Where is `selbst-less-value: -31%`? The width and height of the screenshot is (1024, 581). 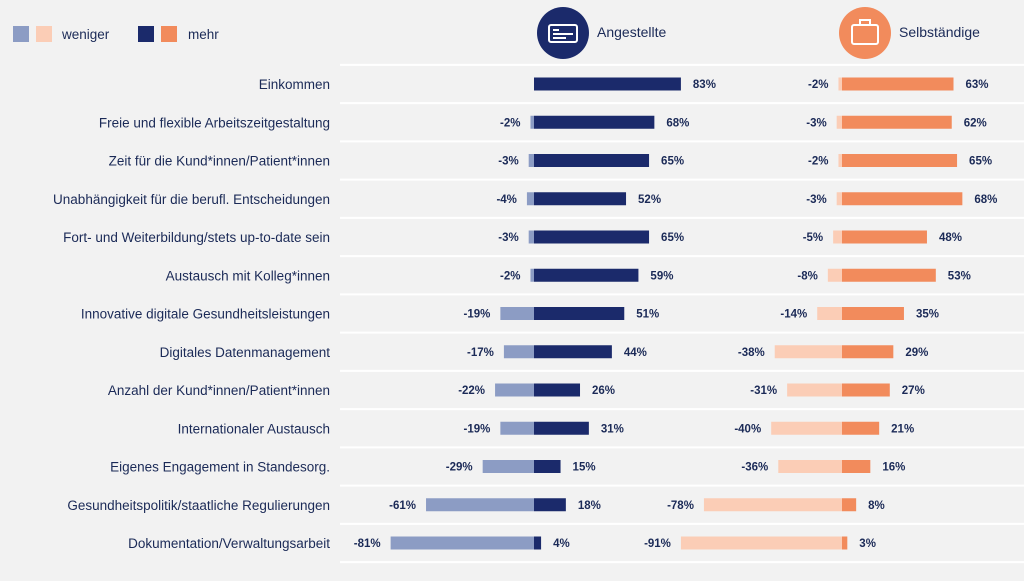
selbst-less-value: -31% is located at coordinates (763, 391).